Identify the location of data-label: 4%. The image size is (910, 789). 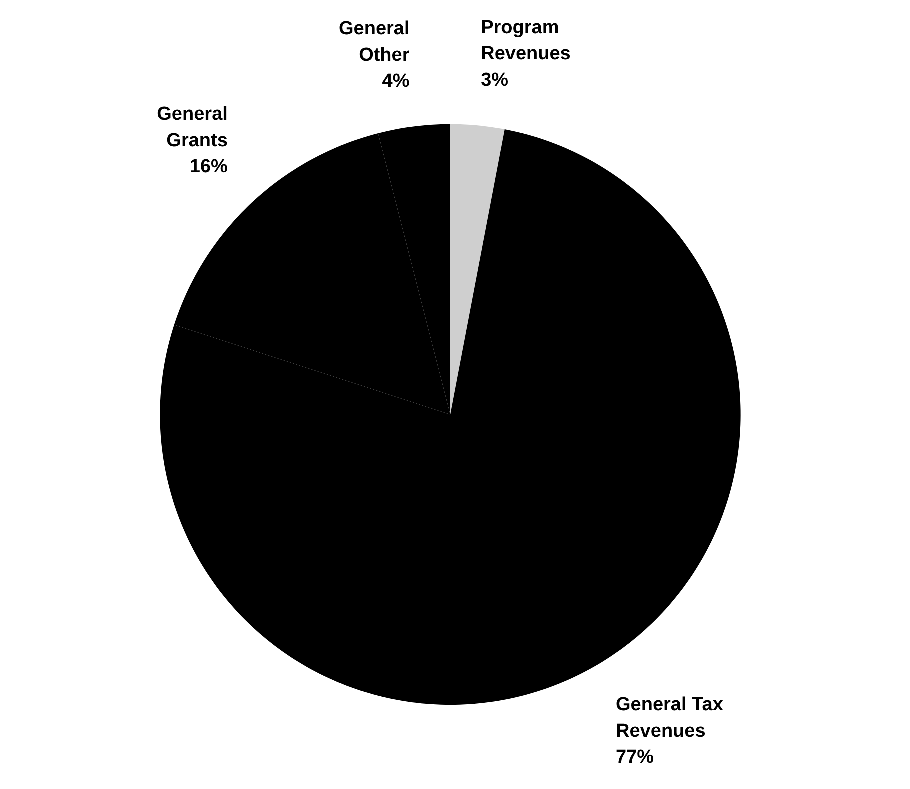
(396, 81).